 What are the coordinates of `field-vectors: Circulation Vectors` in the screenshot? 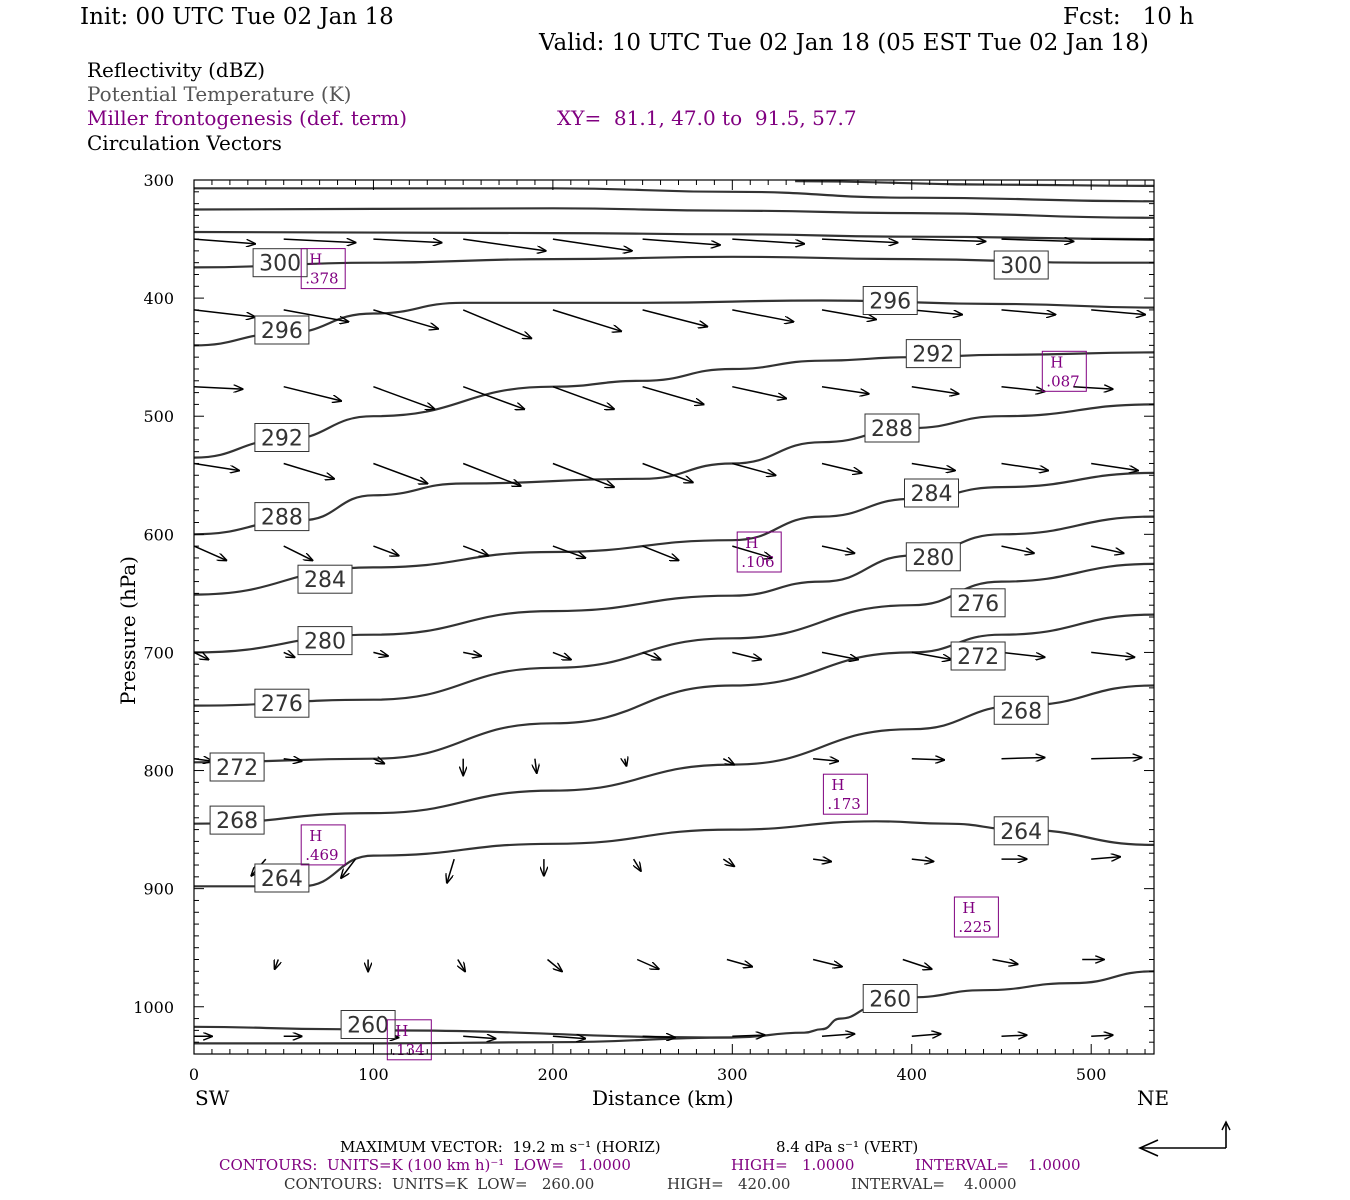 It's located at (184, 143).